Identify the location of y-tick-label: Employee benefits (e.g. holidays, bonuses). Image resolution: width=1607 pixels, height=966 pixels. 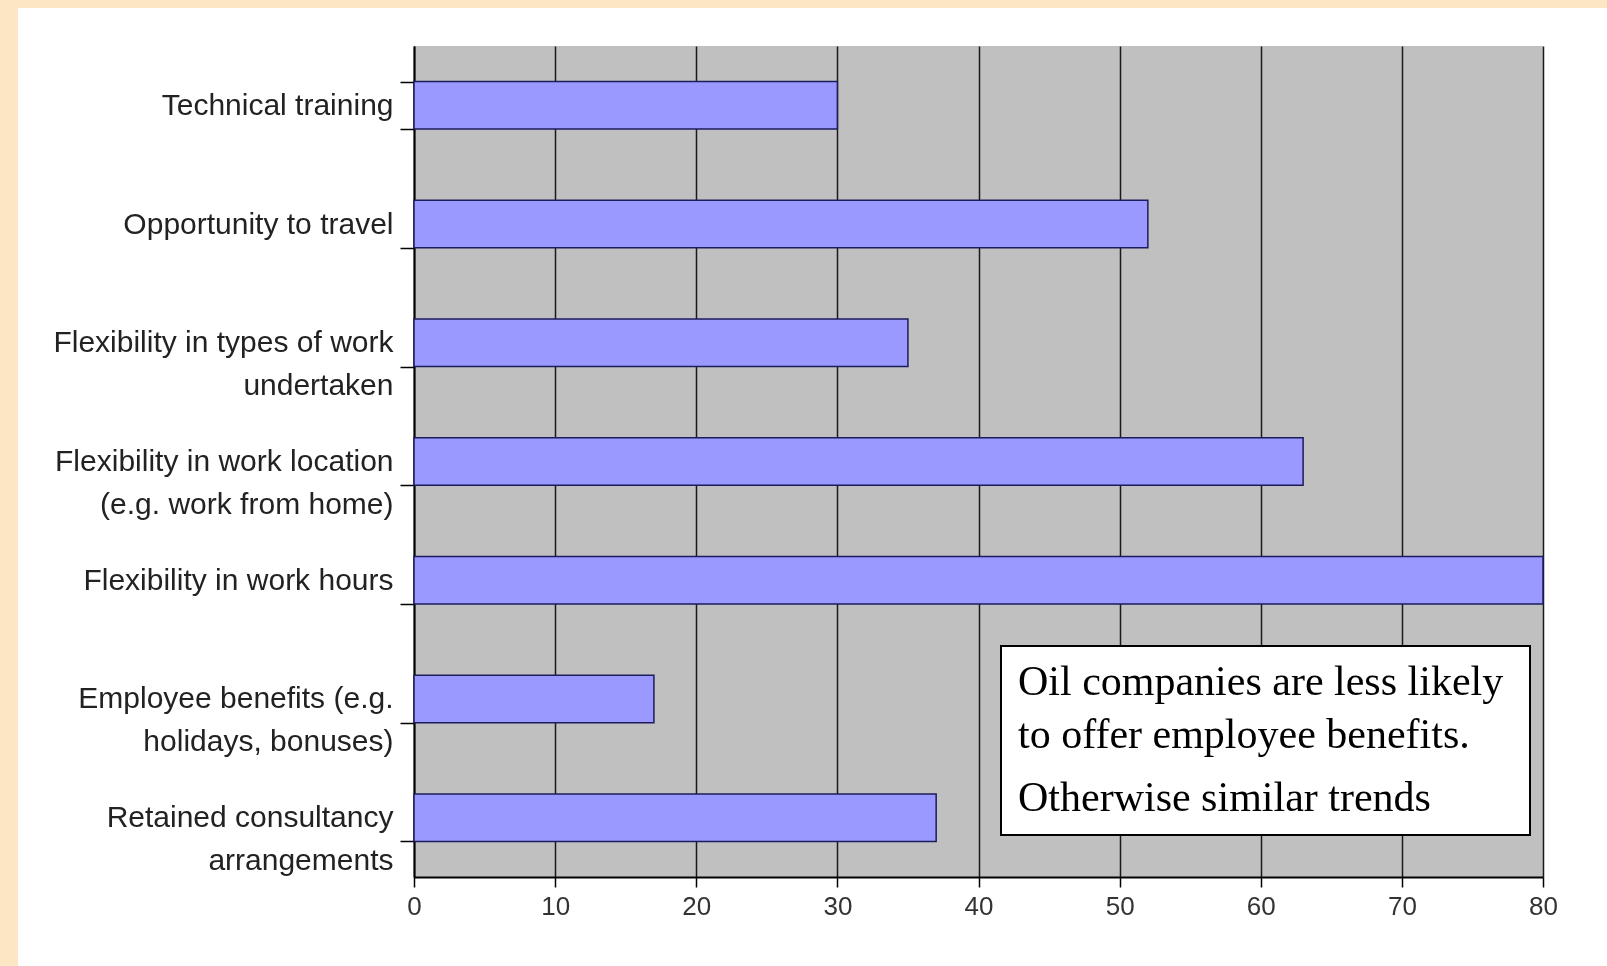
(236, 719).